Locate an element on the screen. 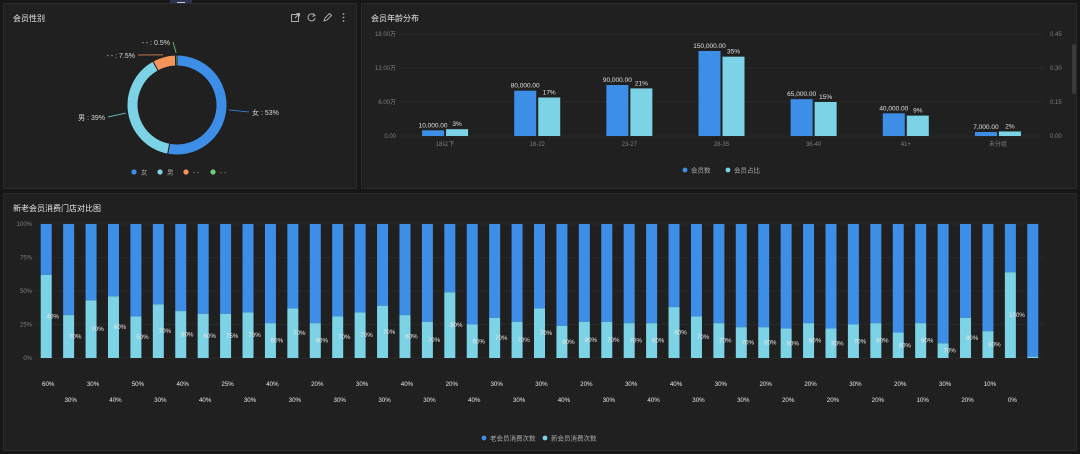  legend-label: 会员占比 is located at coordinates (747, 170).